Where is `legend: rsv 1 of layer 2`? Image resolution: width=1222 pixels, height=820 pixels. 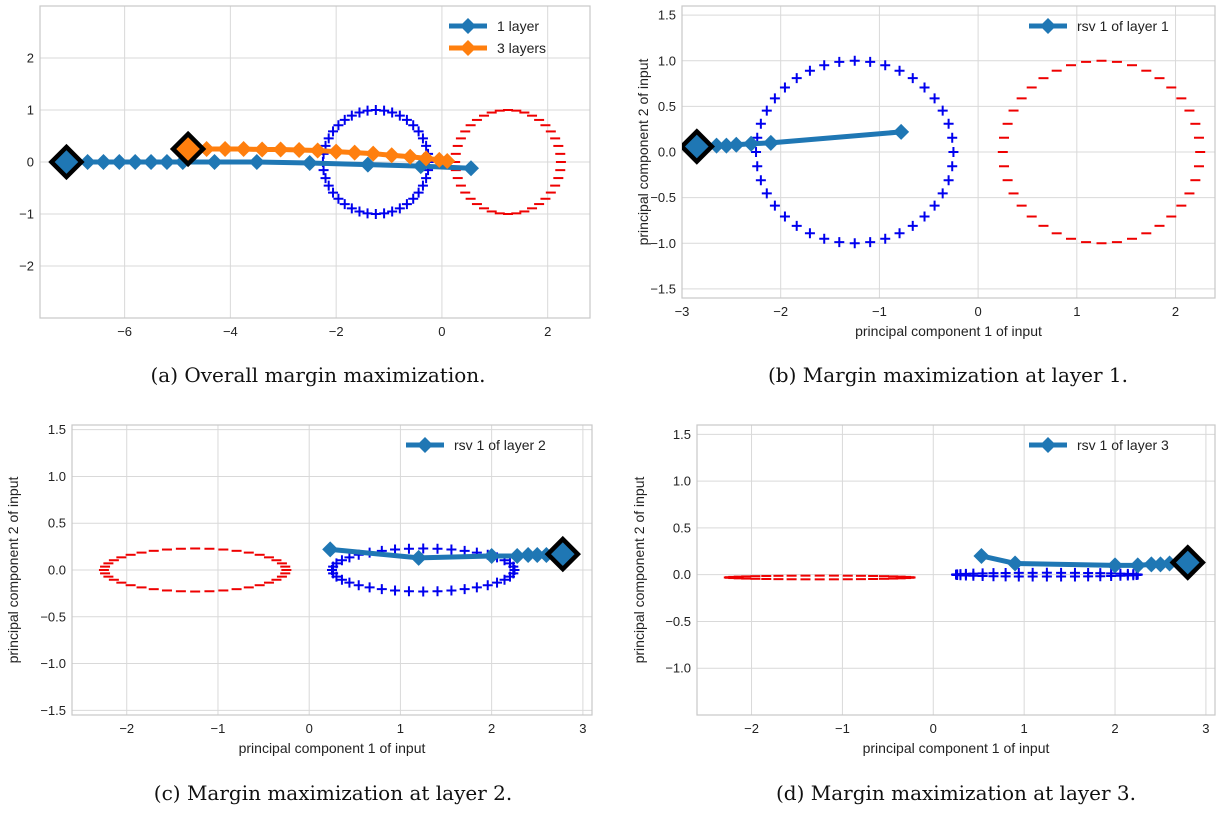
legend: rsv 1 of layer 2 is located at coordinates (476, 445).